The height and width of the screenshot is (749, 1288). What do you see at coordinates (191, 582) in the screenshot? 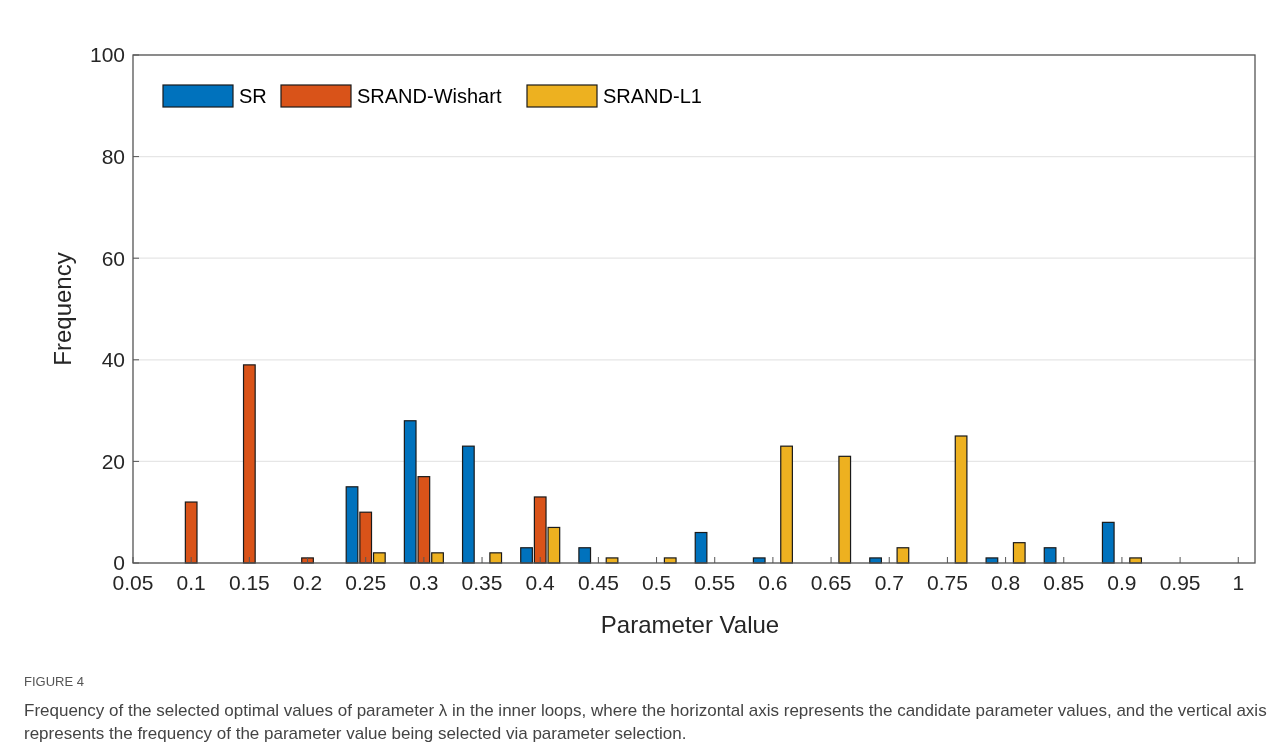
I see `x-tick-label: 0.1` at bounding box center [191, 582].